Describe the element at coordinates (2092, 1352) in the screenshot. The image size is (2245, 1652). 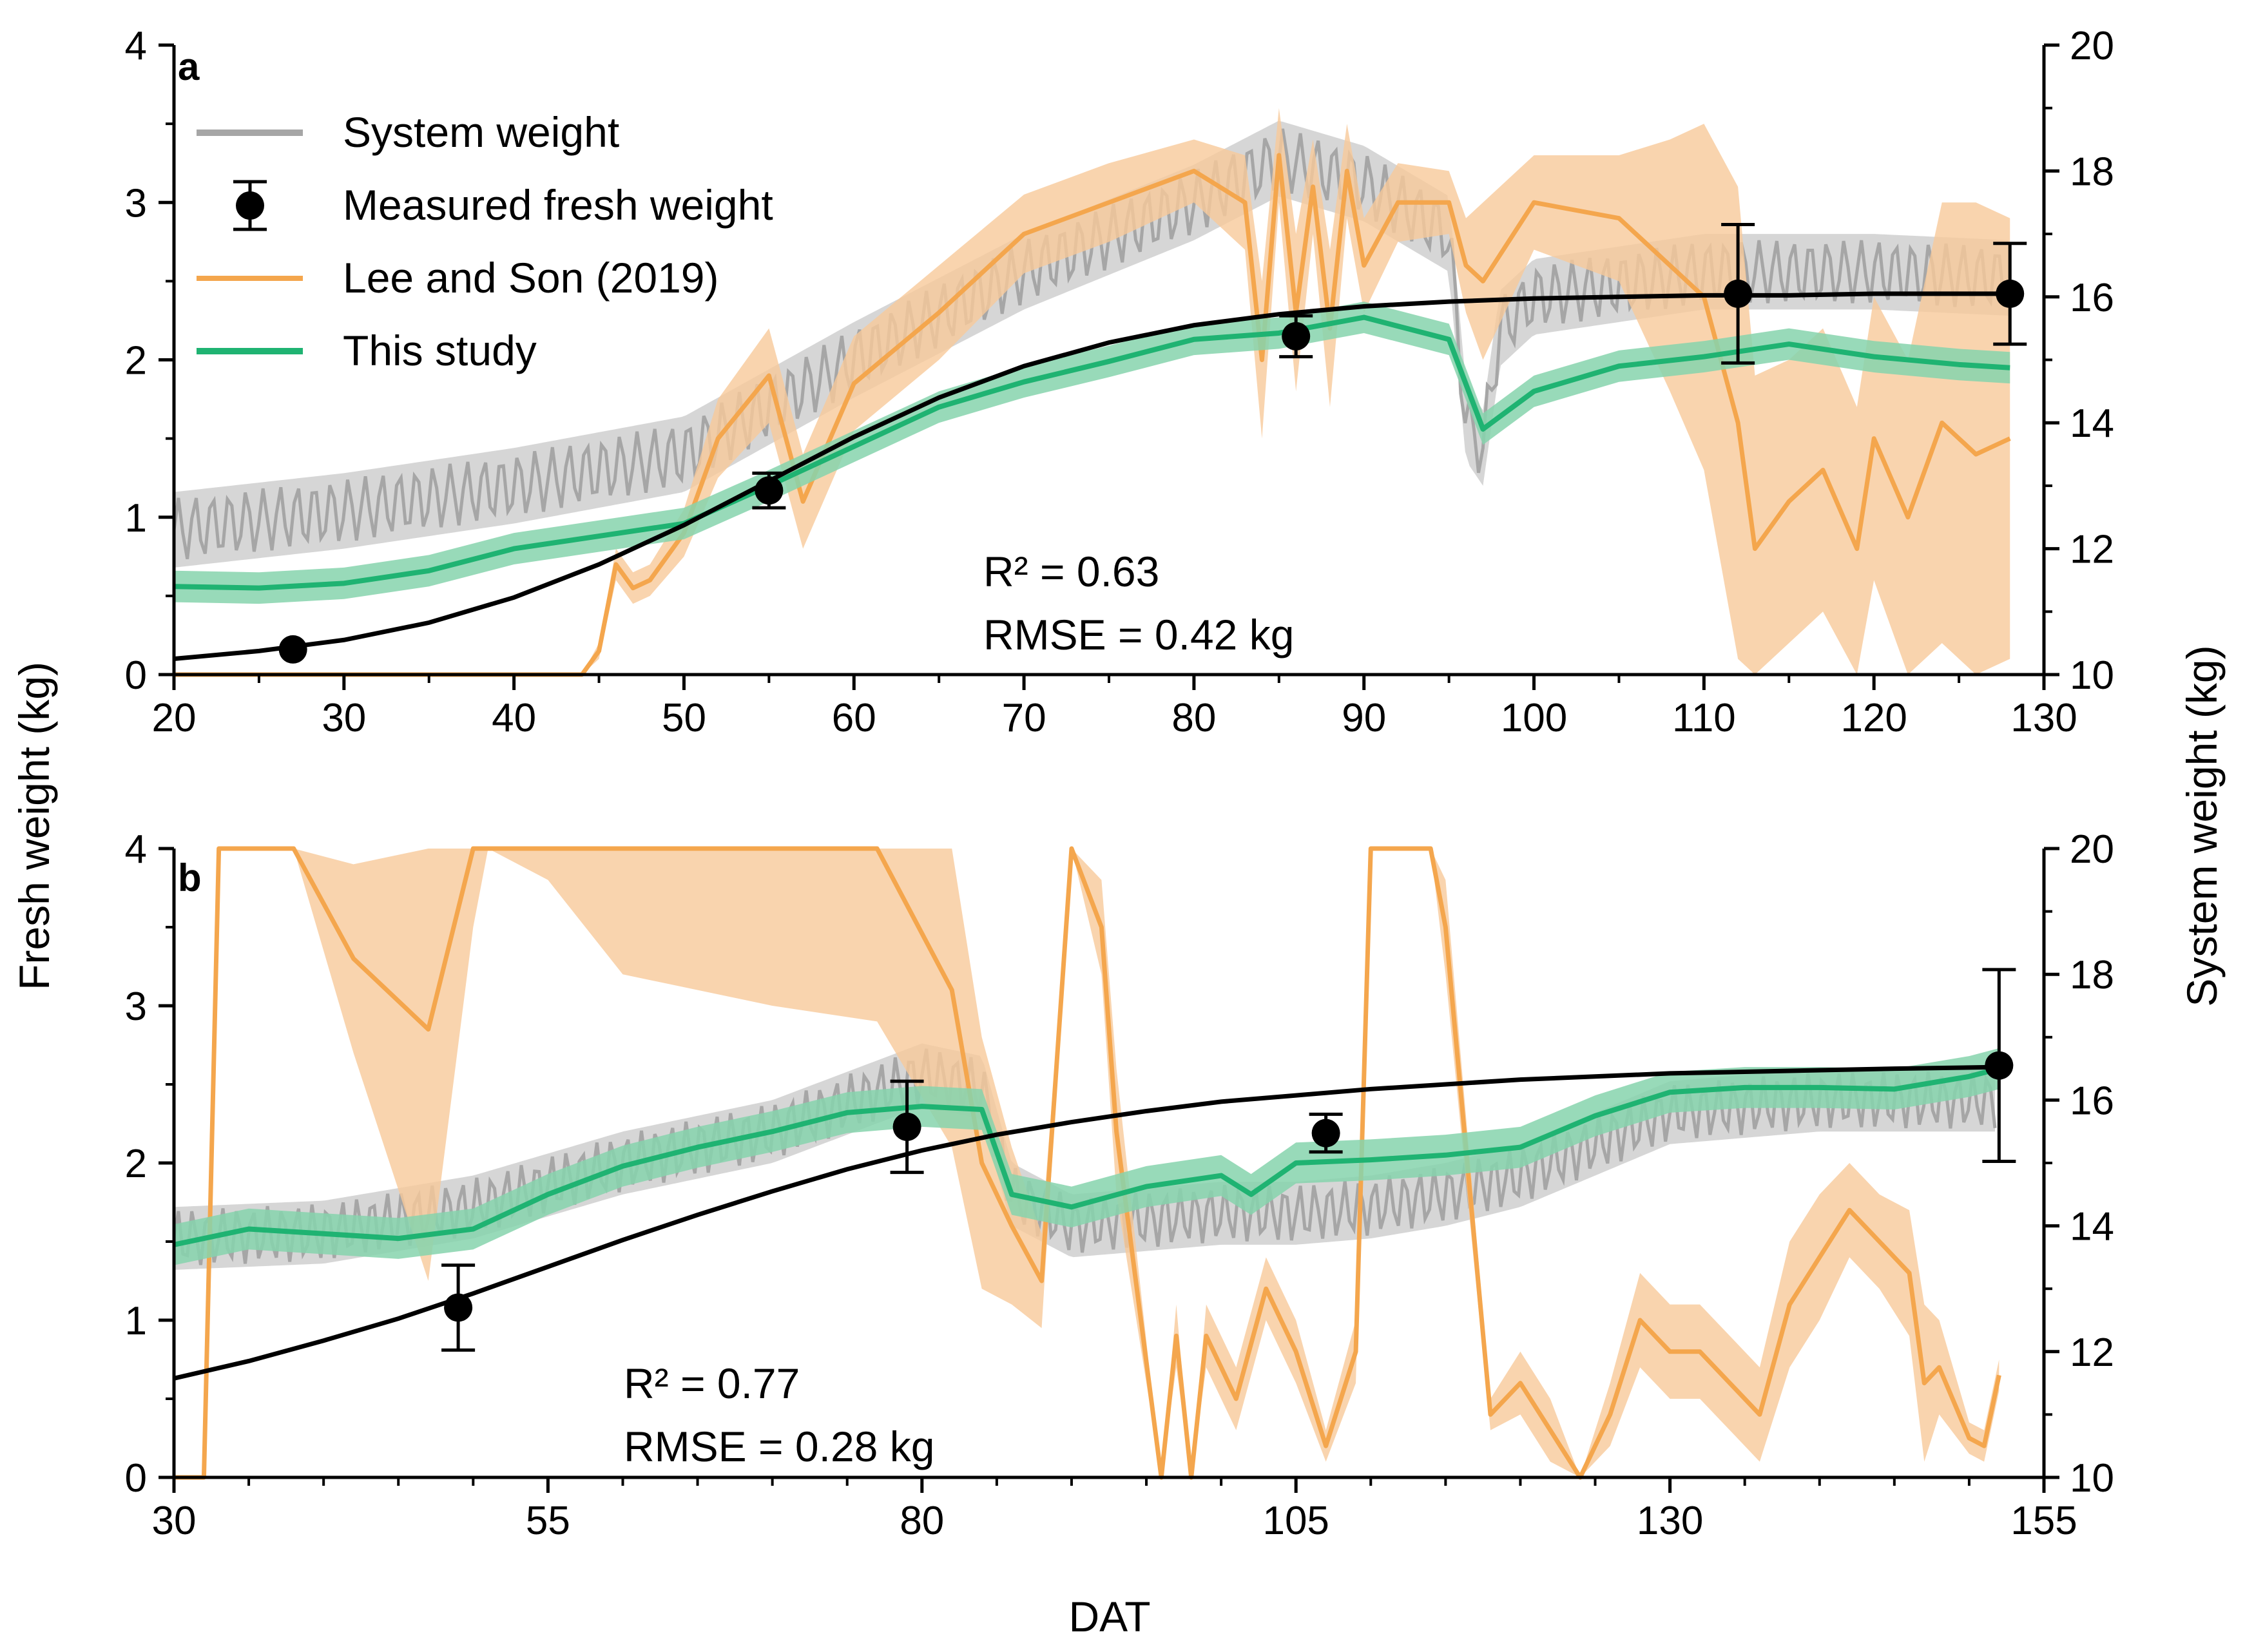
I see `y-right-tick-label-b-1: 12` at that location.